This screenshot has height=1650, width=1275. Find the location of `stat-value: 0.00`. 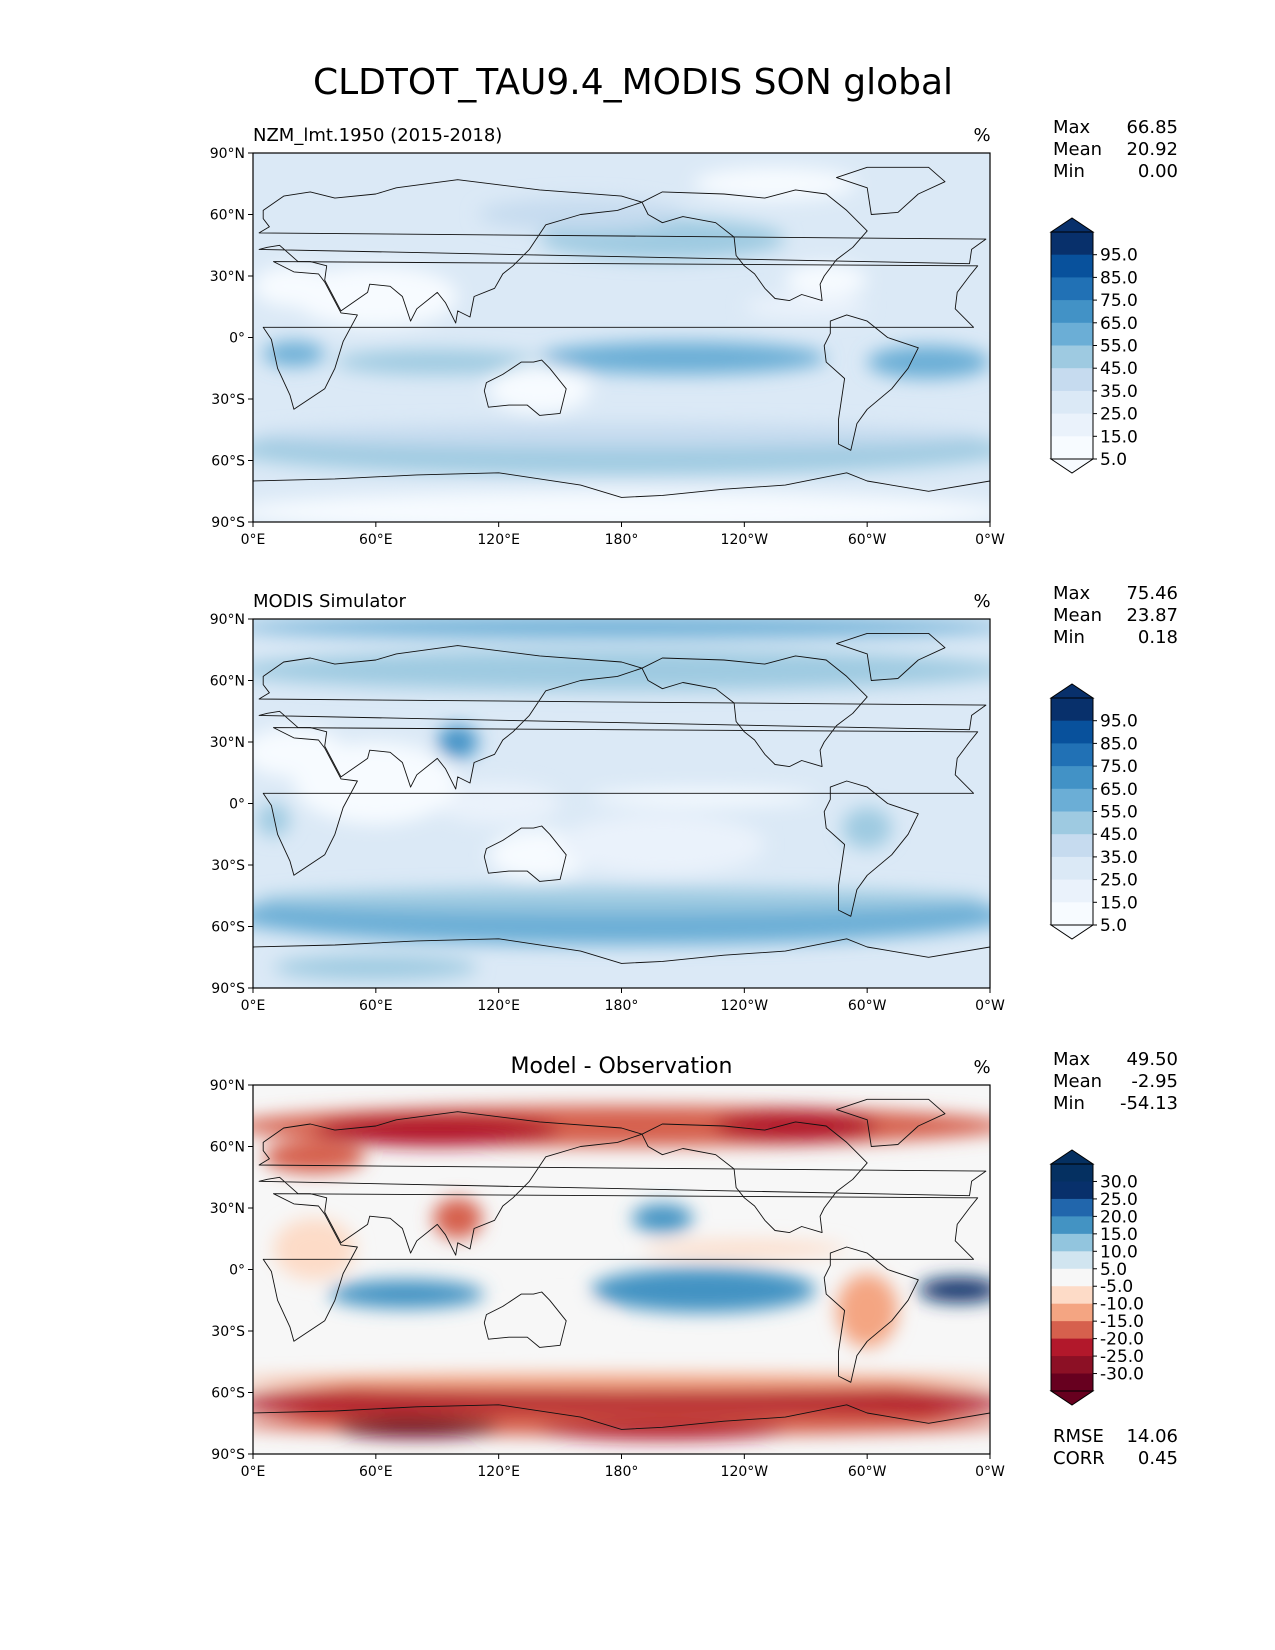

stat-value: 0.00 is located at coordinates (1158, 171).